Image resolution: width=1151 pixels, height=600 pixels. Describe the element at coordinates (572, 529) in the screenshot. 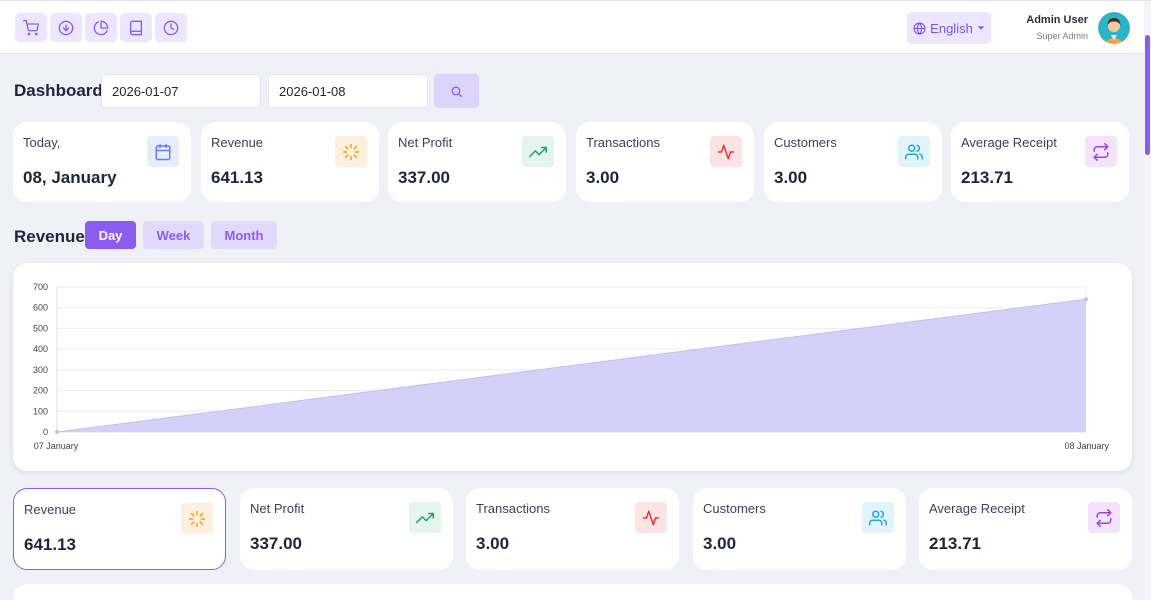

I see `metric-card-transactions: Transactions 3.00` at that location.